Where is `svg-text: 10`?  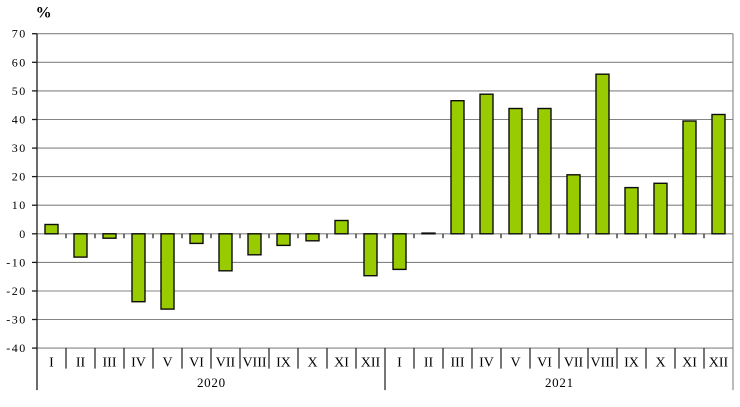
svg-text: 10 is located at coordinates (19, 205).